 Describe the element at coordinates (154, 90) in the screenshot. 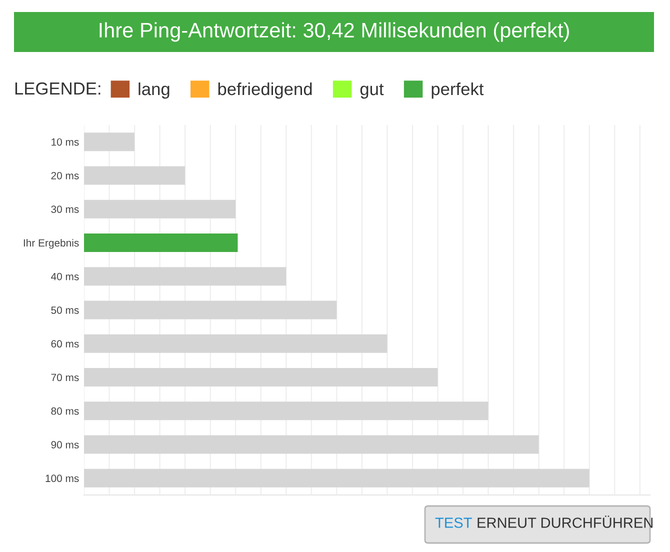

I see `legend-label: lang` at that location.